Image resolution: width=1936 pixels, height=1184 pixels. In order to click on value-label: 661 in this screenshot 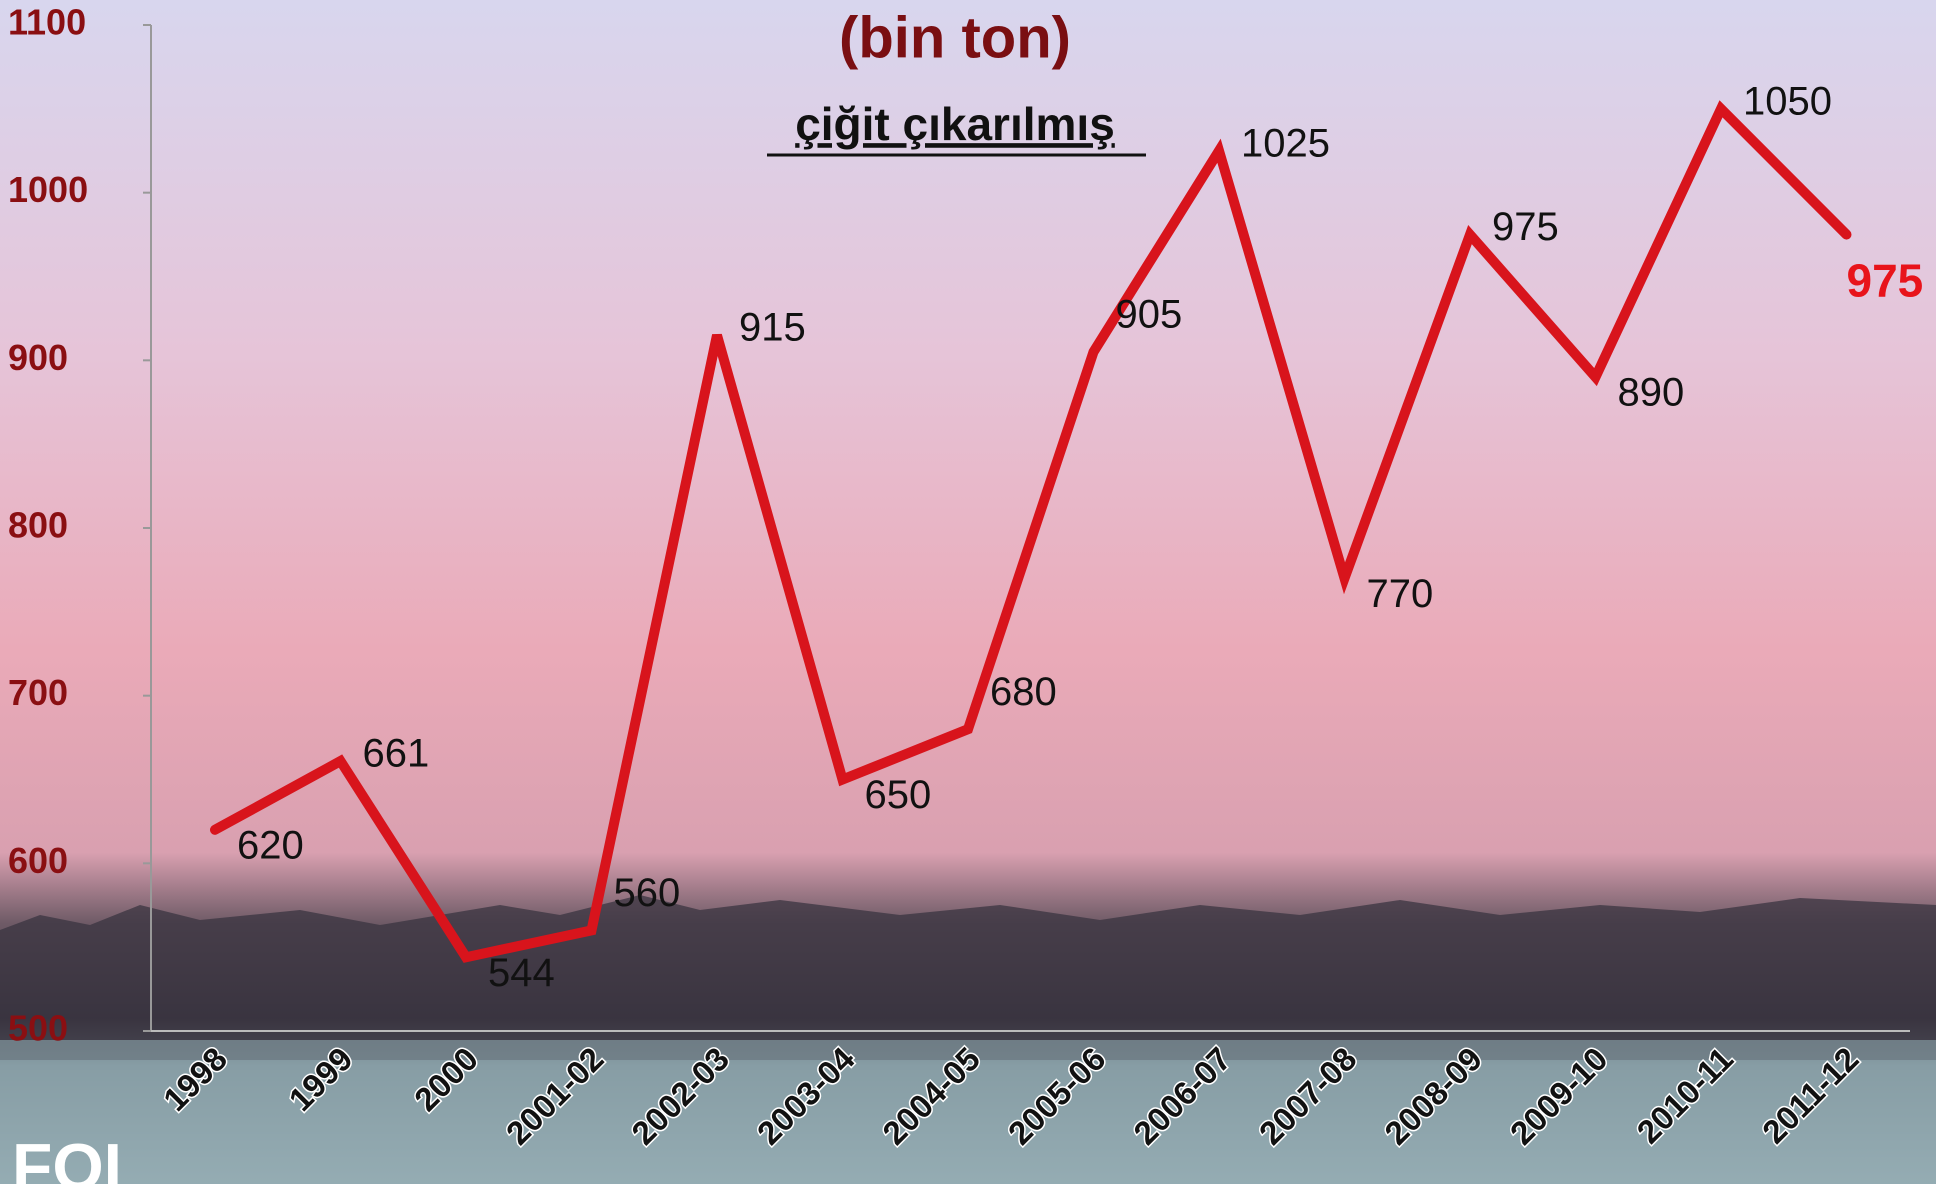, I will do `click(396, 754)`.